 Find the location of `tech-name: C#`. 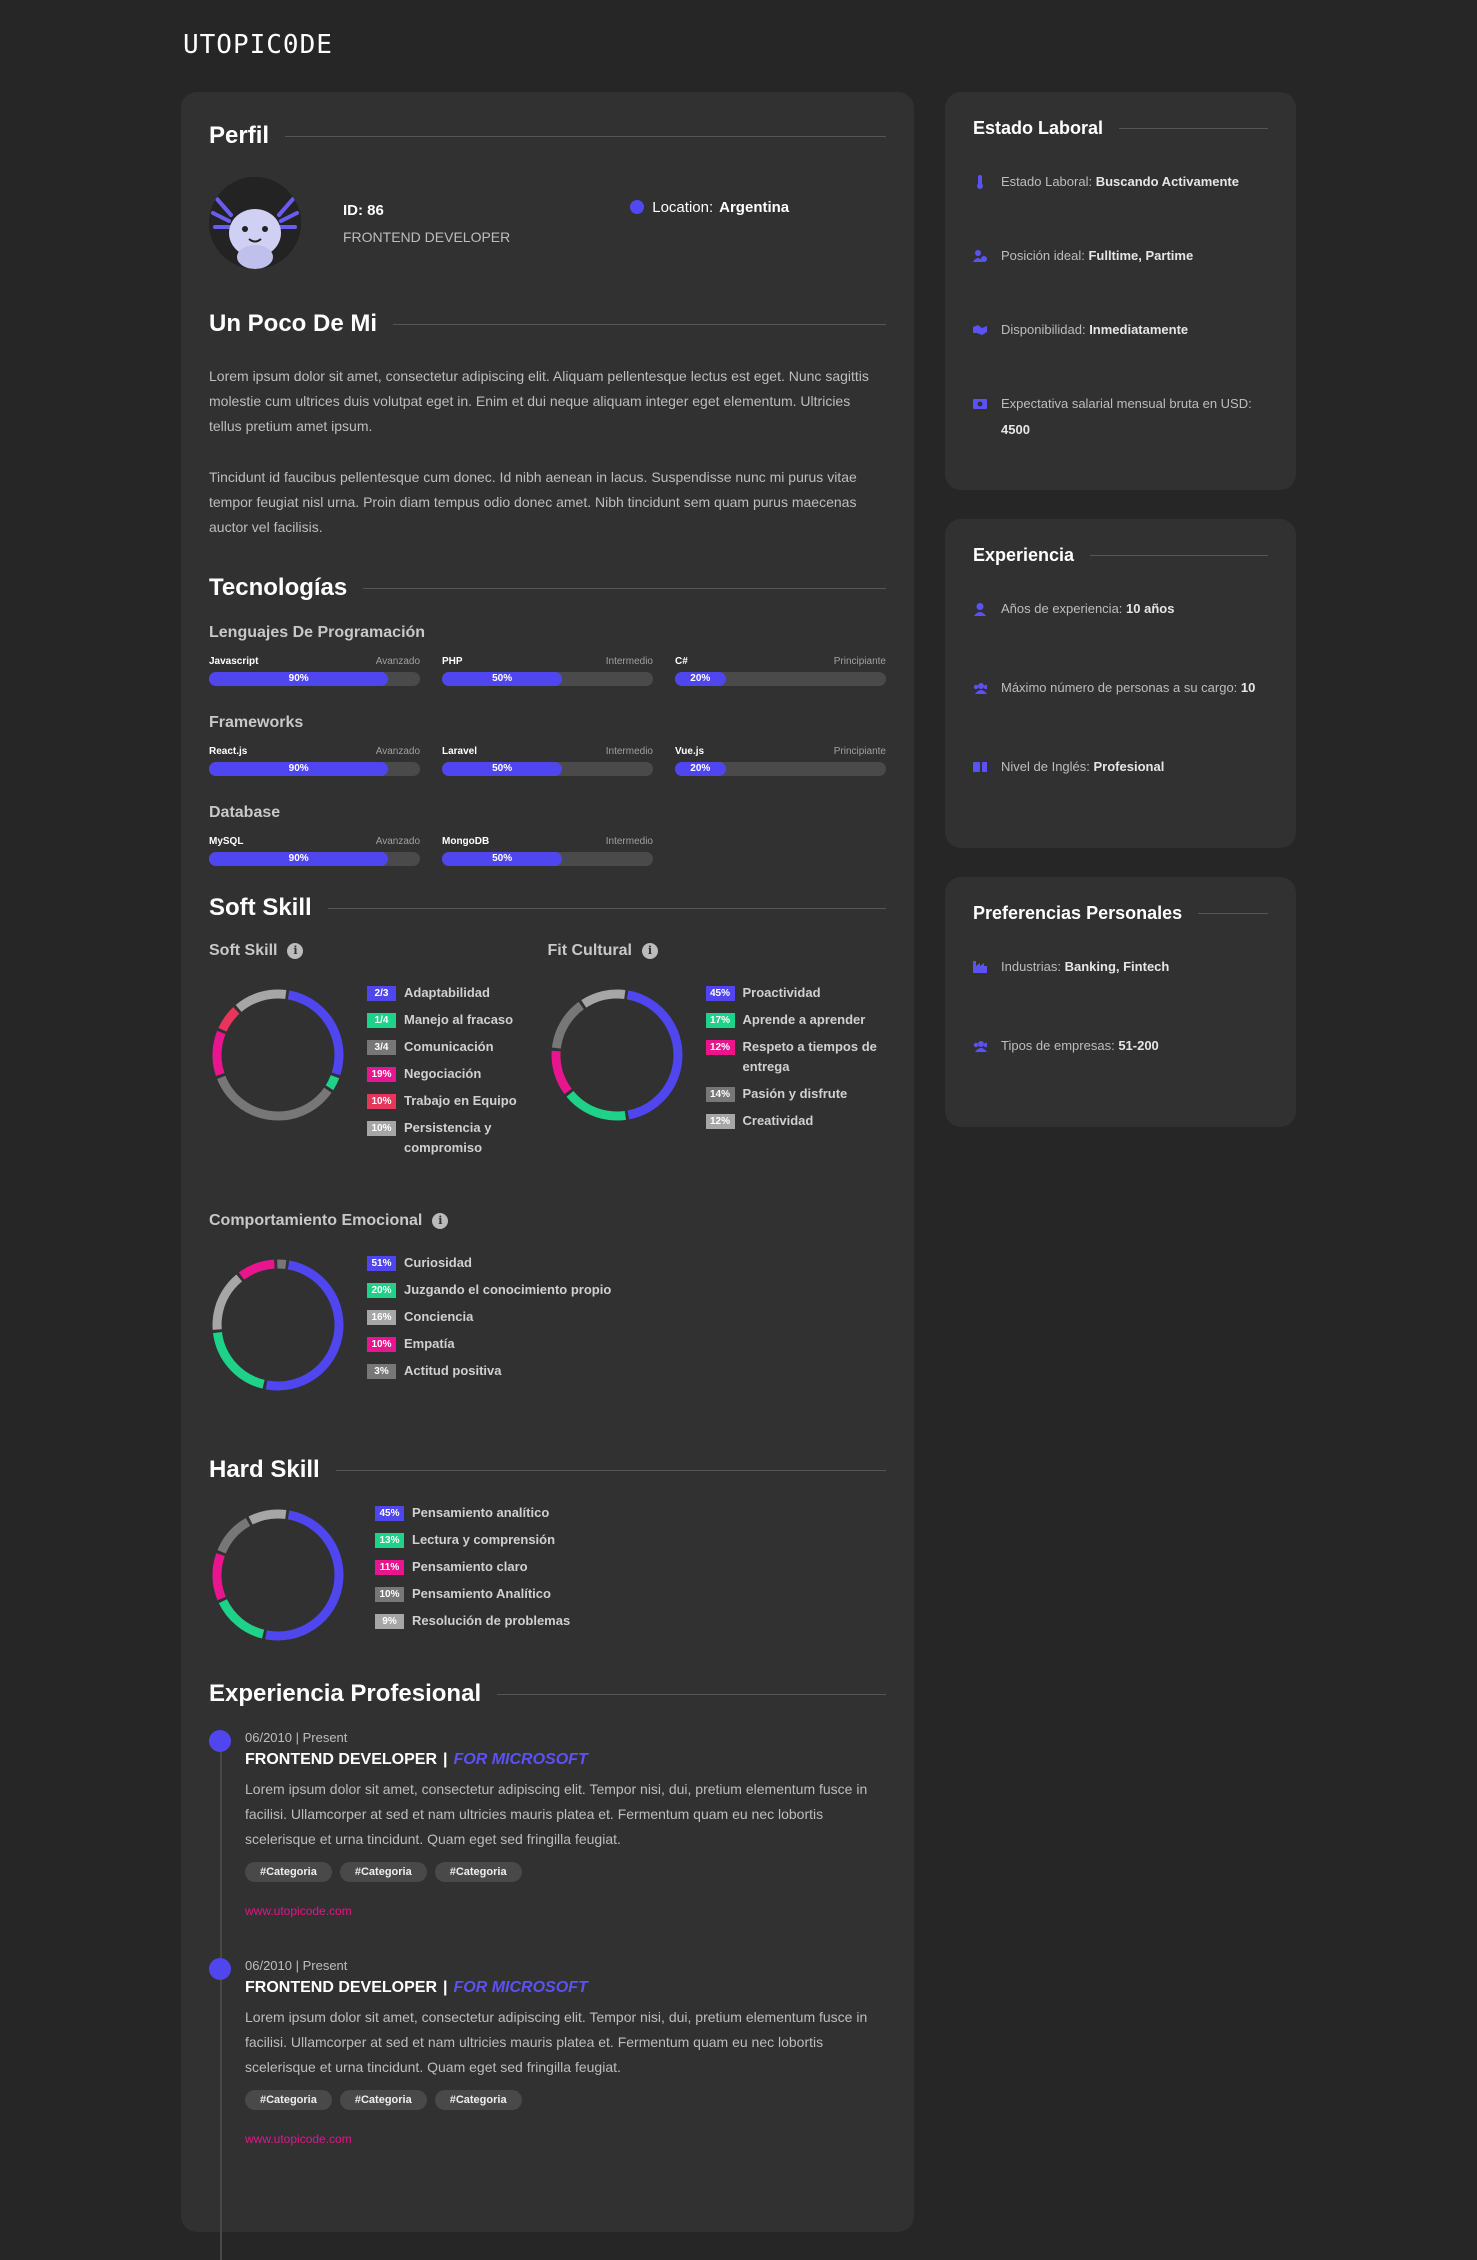

tech-name: C# is located at coordinates (681, 661).